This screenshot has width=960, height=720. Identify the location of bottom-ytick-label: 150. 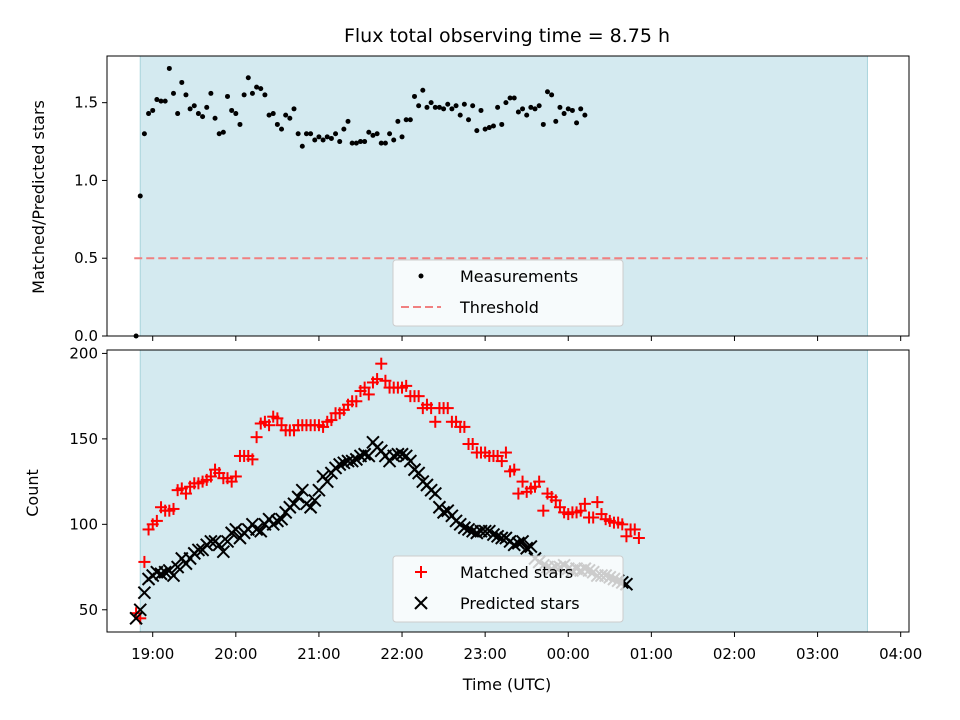
(83, 439).